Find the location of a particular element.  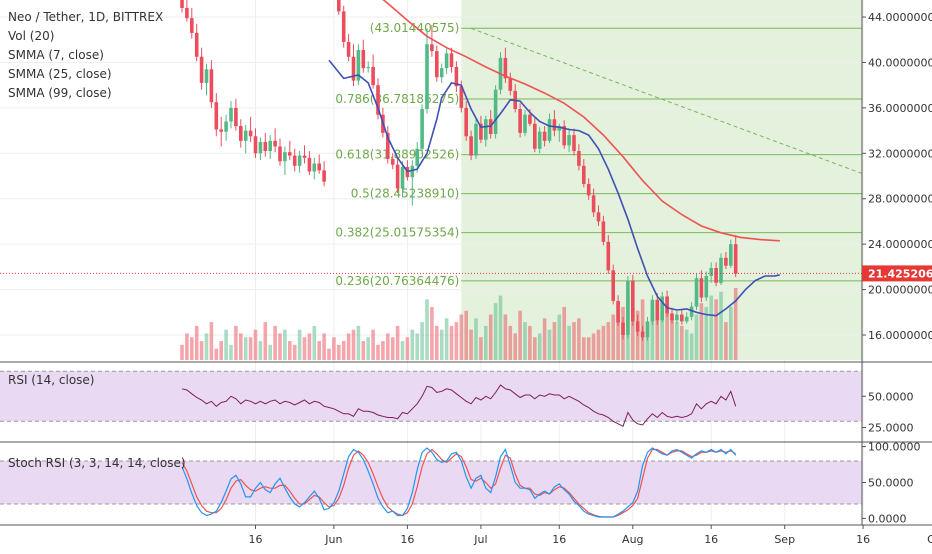

price-axis-label: 28.00000000 is located at coordinates (900, 199).